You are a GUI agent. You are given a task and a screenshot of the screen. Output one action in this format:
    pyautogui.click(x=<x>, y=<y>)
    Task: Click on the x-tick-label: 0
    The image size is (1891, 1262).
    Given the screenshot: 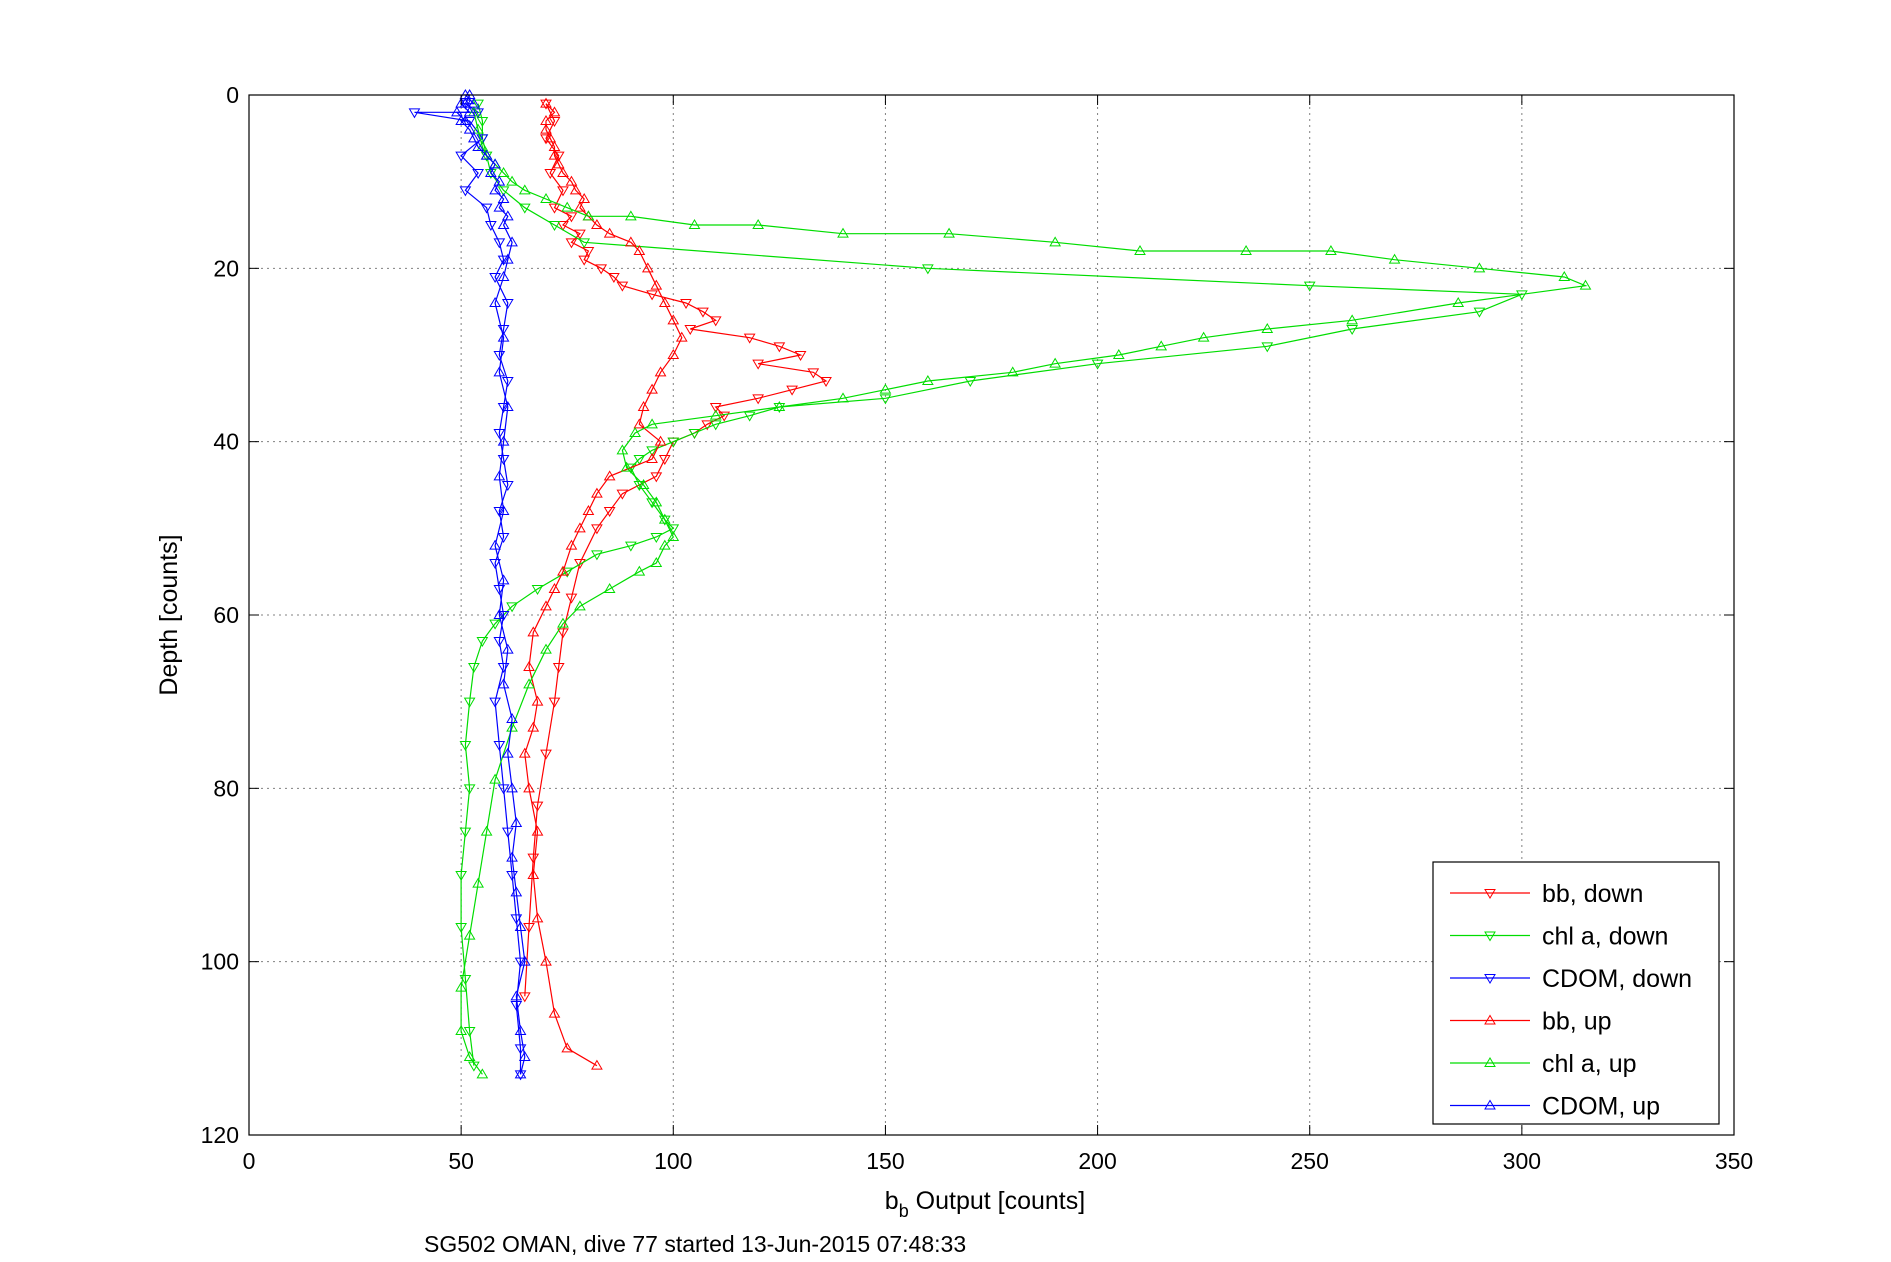 What is the action you would take?
    pyautogui.click(x=249, y=1161)
    